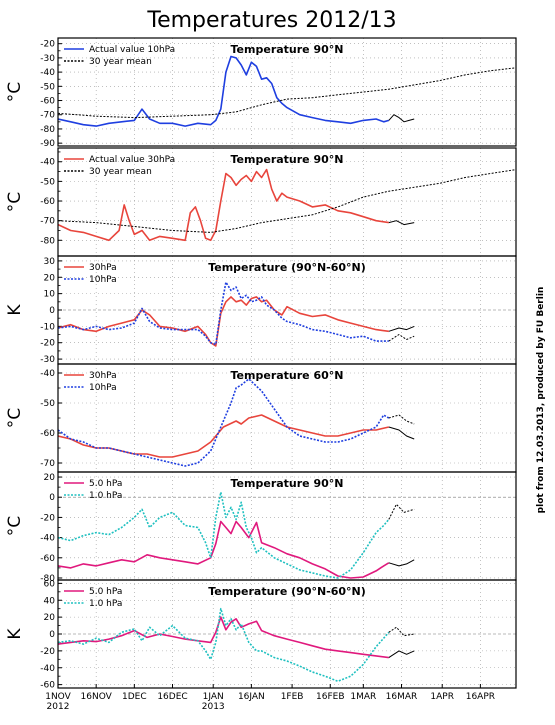 The height and width of the screenshot is (725, 555). Describe the element at coordinates (480, 697) in the screenshot. I see `x-tick-label: 16APR` at that location.